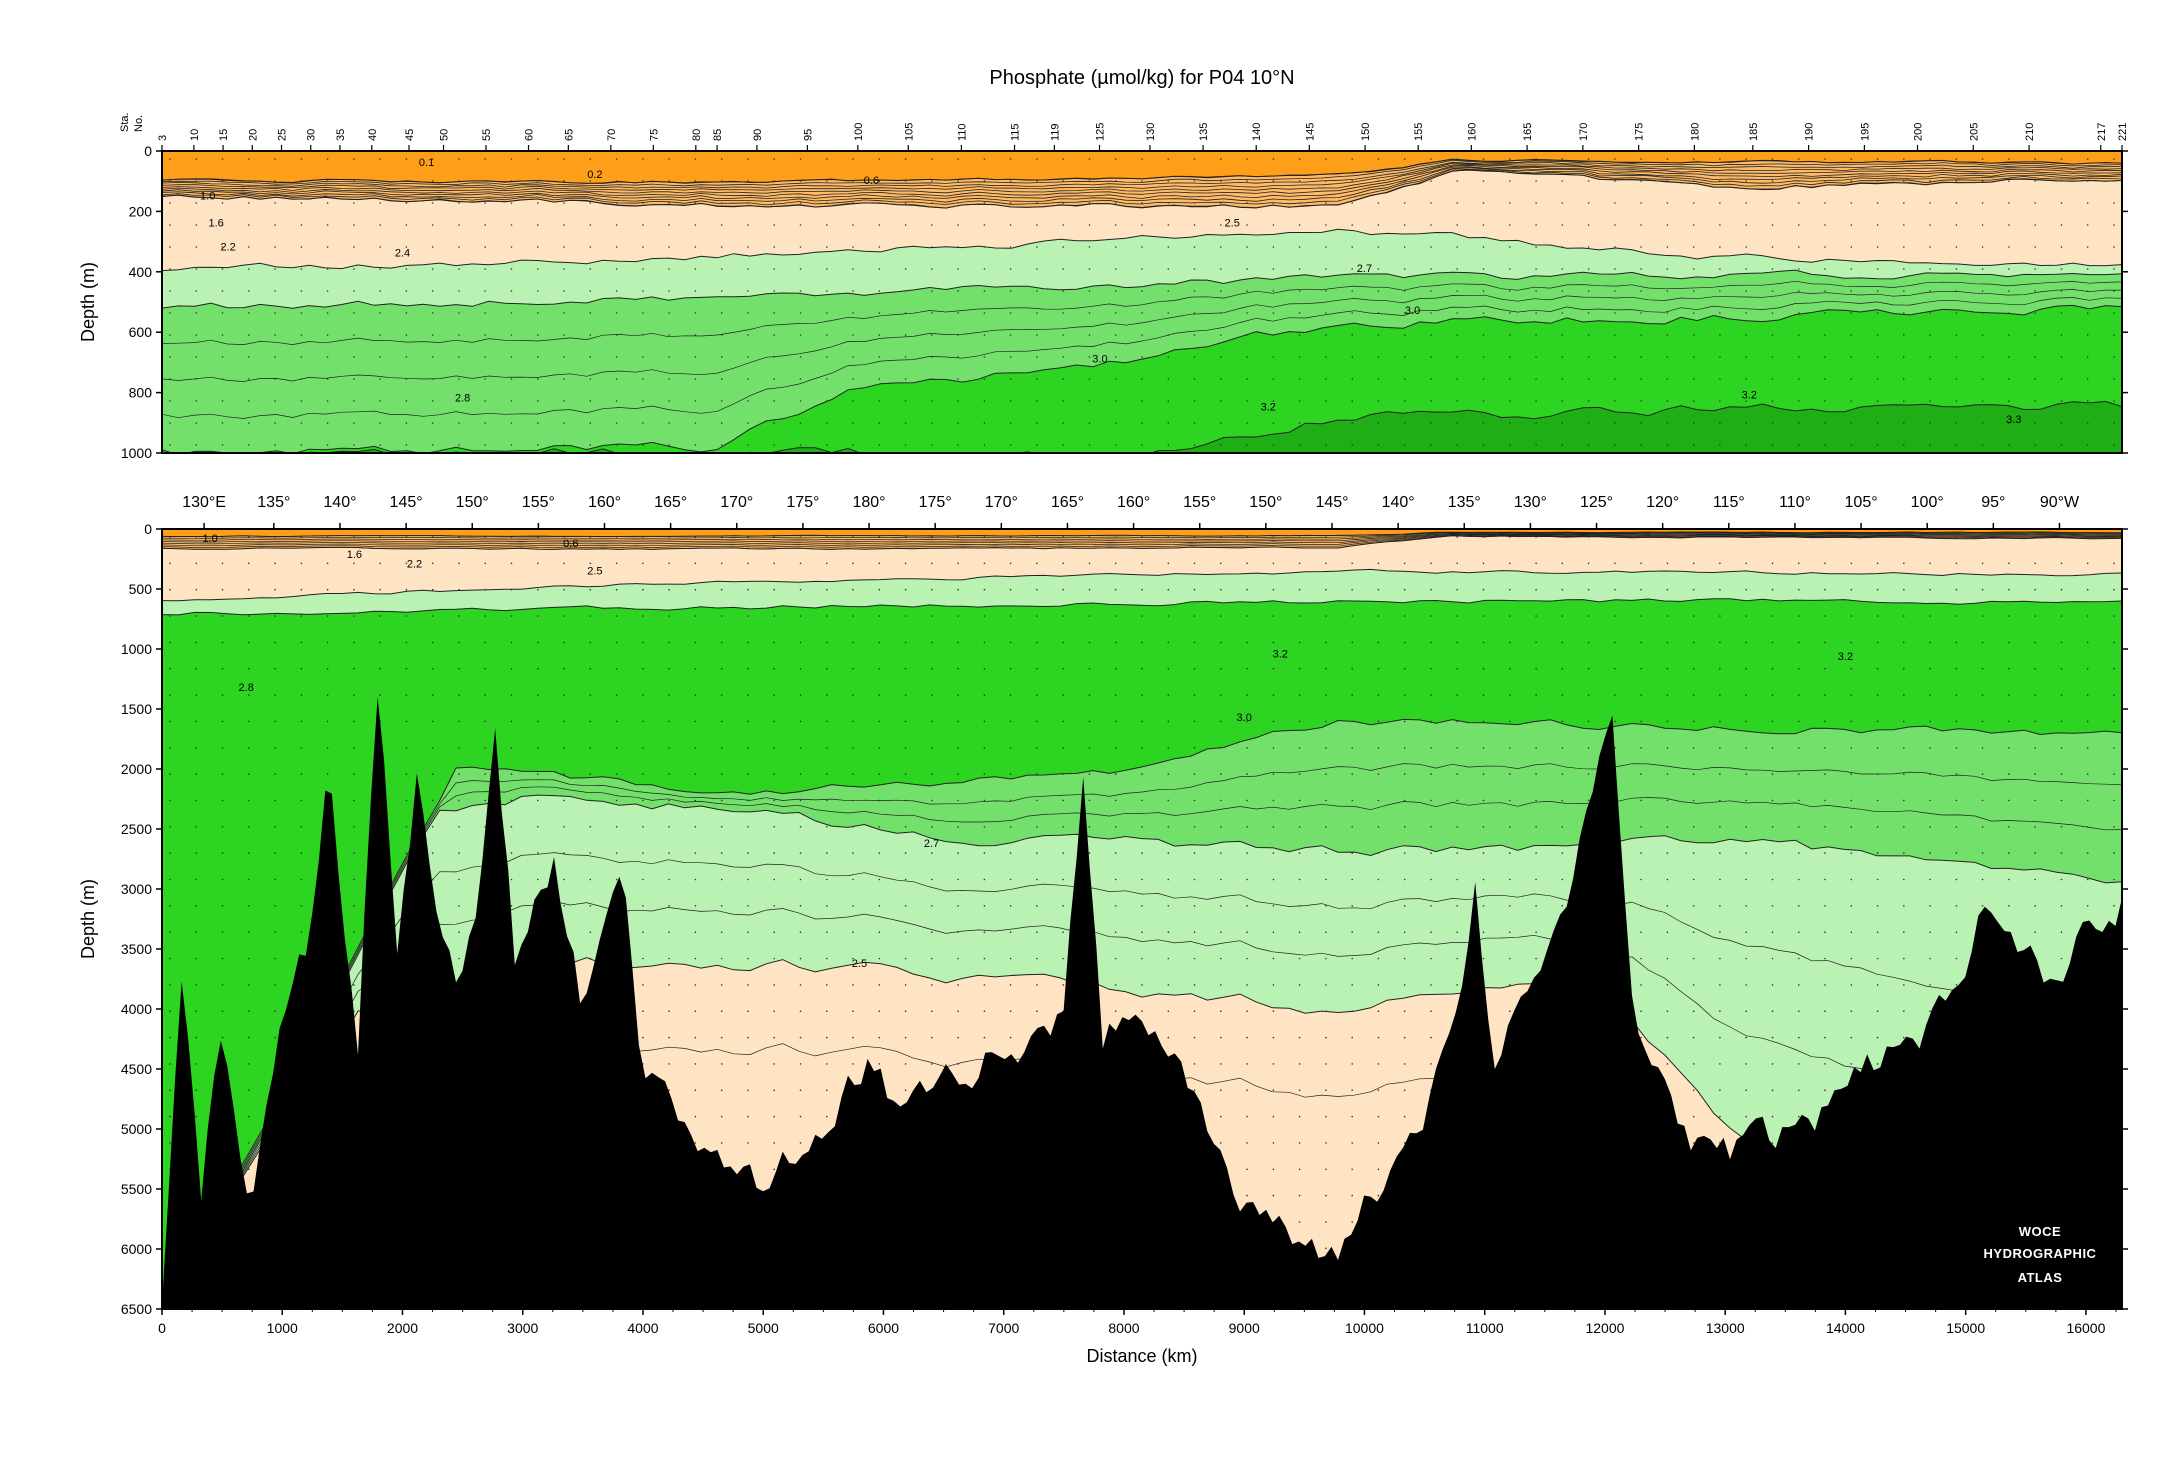  Describe the element at coordinates (2040, 1277) in the screenshot. I see `svg-text: ATLAS` at that location.